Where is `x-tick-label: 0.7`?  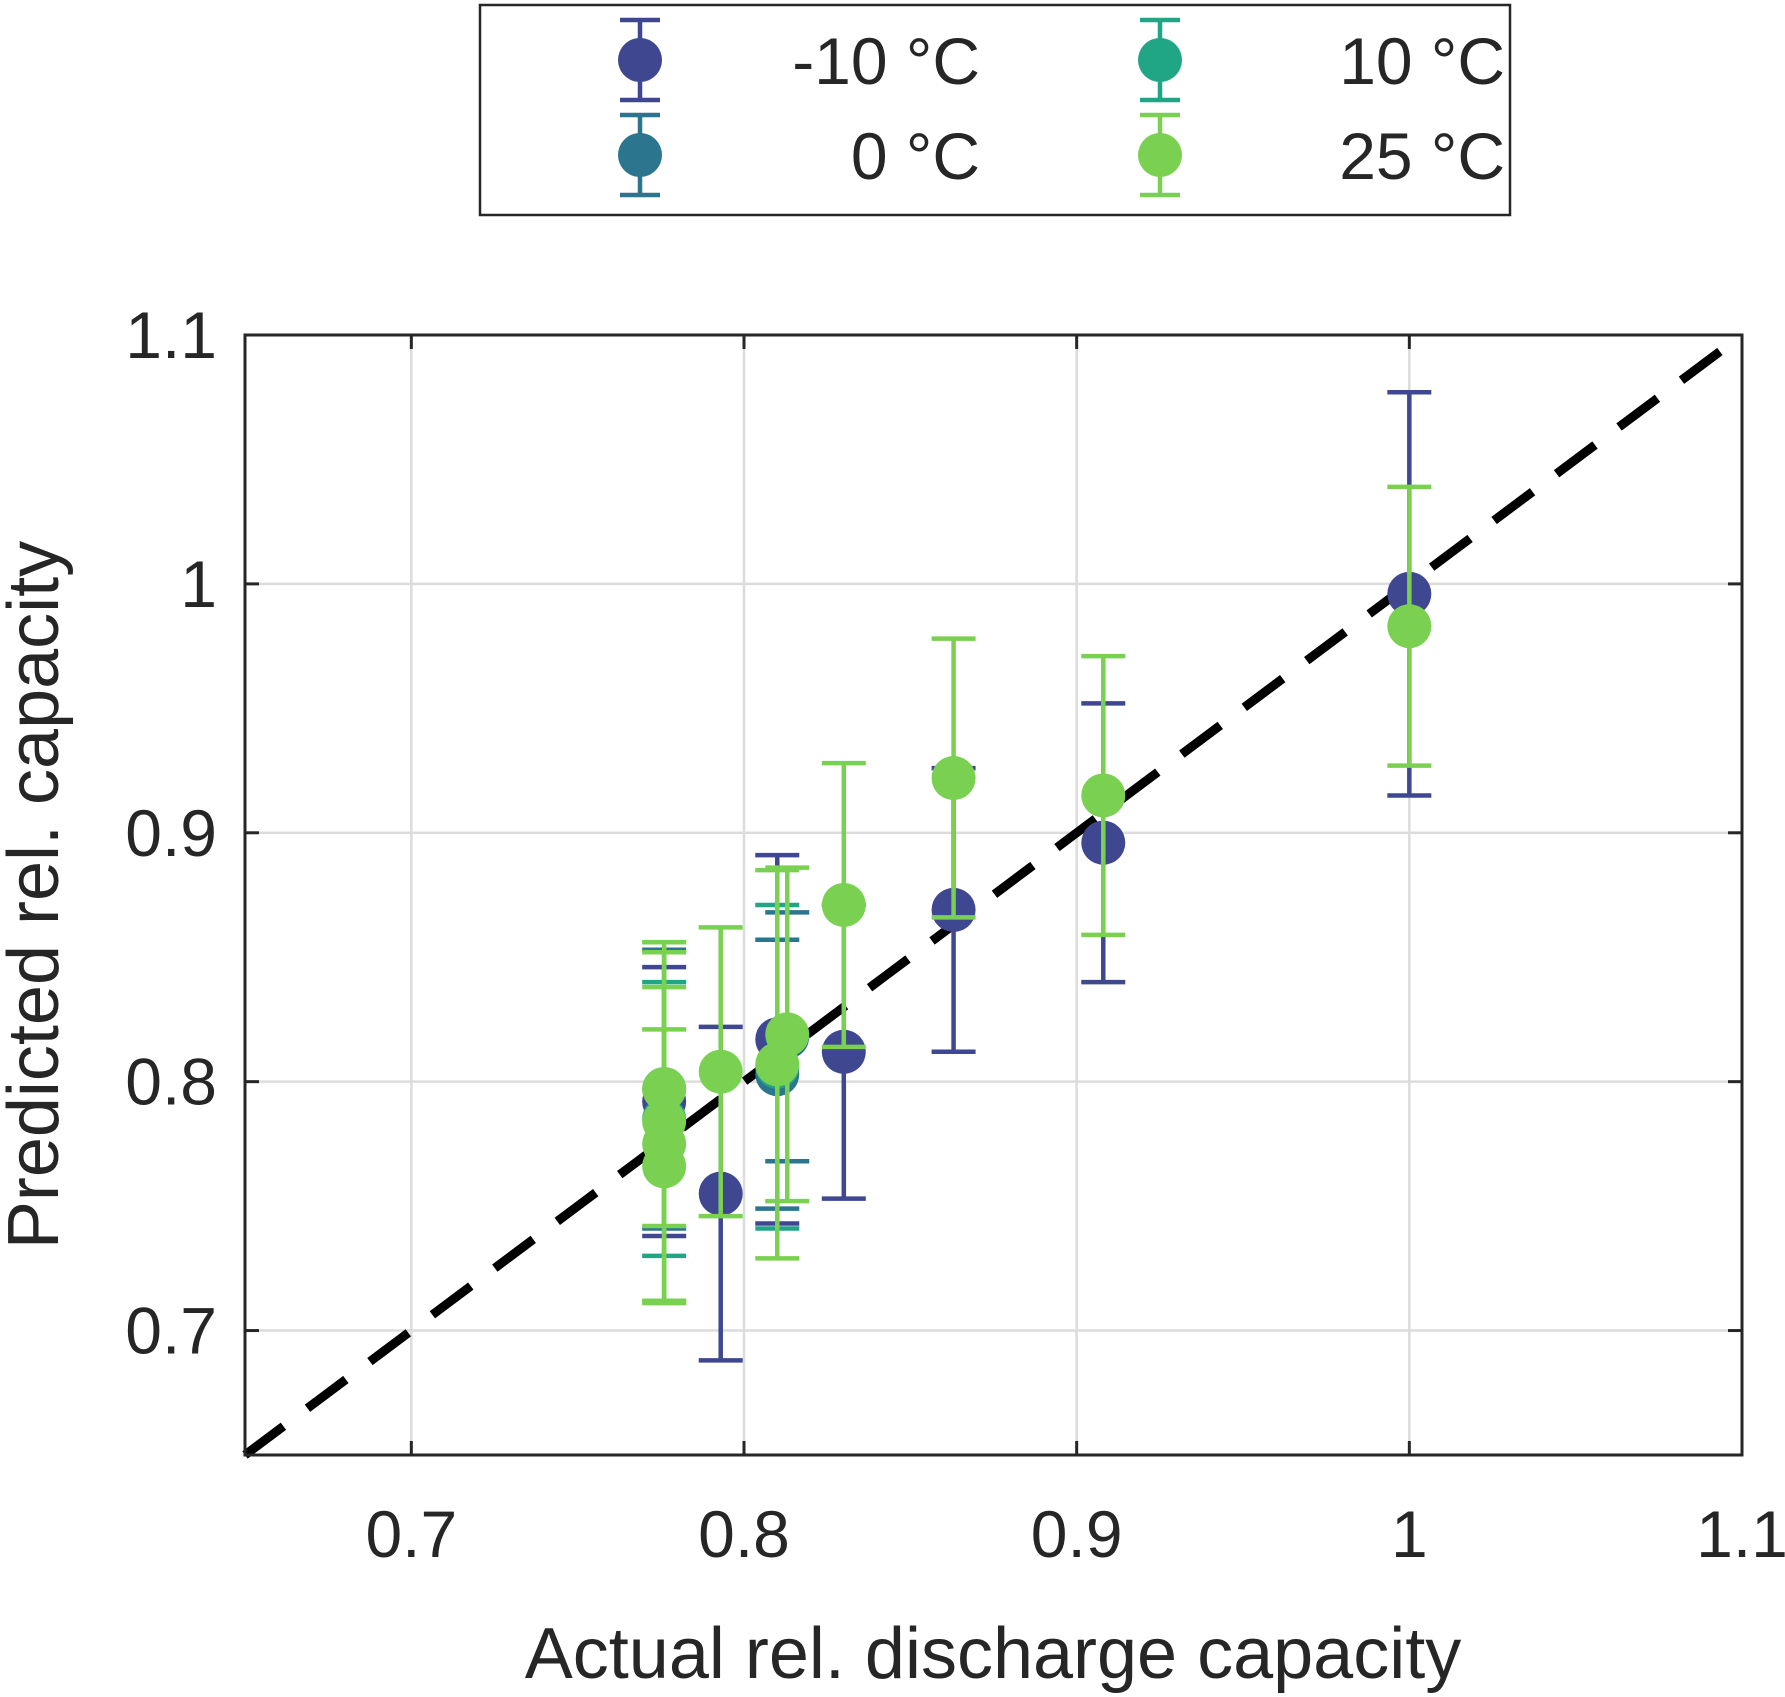
x-tick-label: 0.7 is located at coordinates (411, 1534).